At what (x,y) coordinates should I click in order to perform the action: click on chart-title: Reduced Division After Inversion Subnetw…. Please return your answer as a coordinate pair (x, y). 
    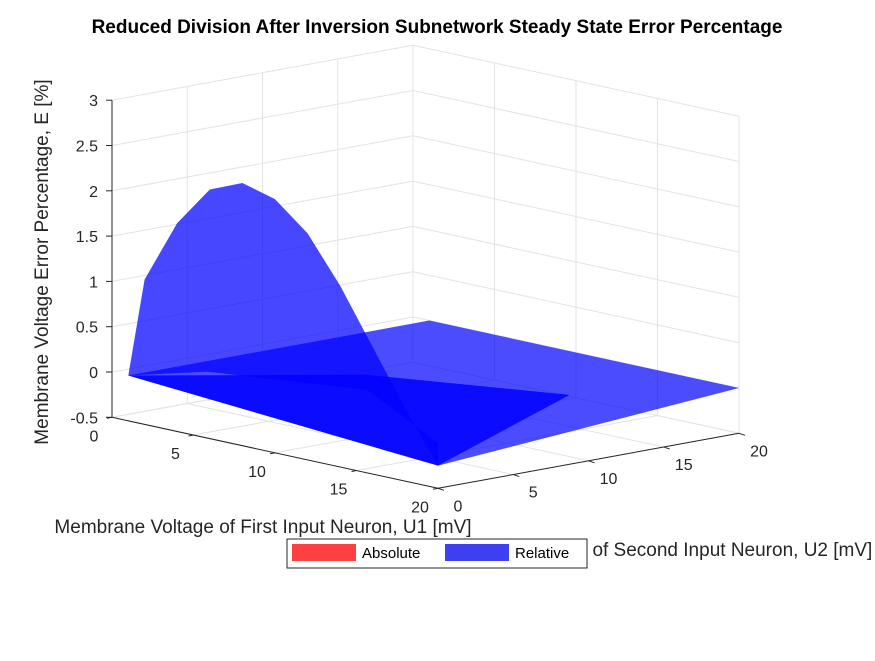
    Looking at the image, I should click on (437, 27).